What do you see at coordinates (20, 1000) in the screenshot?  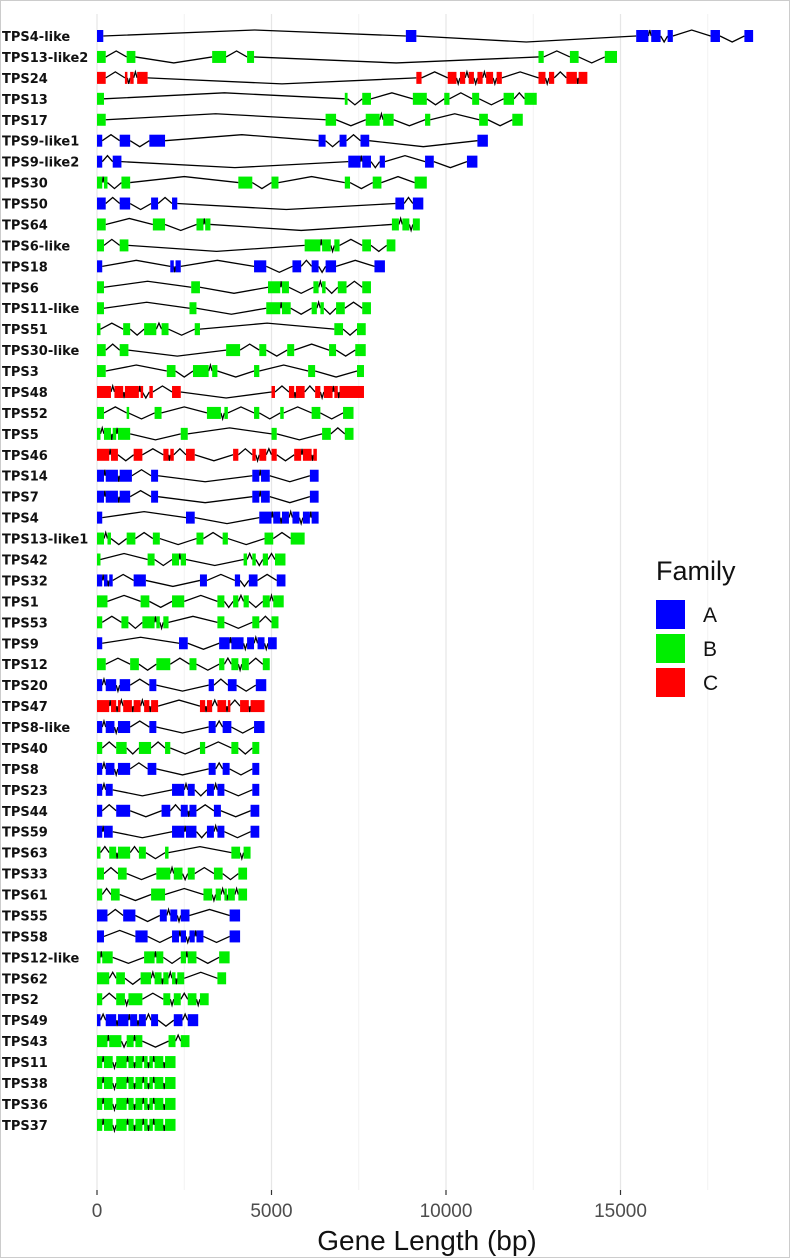 I see `gene-label-TPS2: TPS2` at bounding box center [20, 1000].